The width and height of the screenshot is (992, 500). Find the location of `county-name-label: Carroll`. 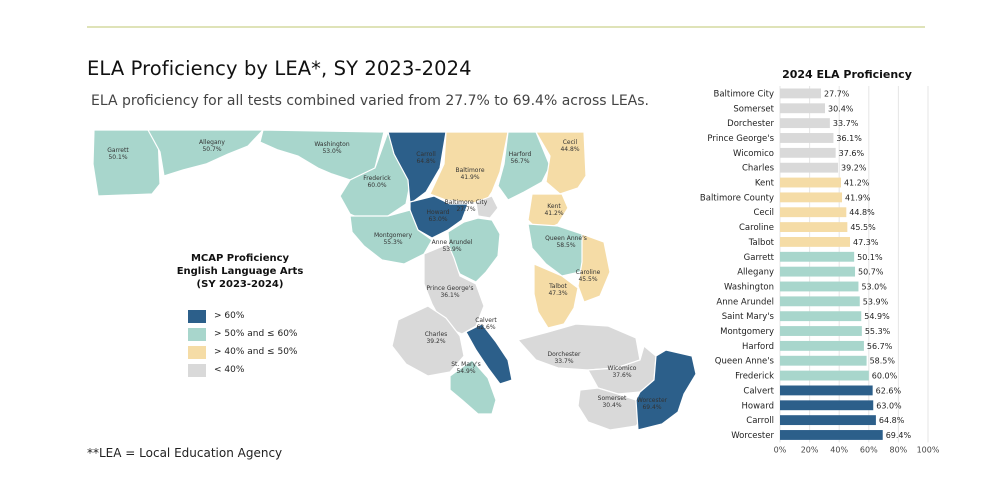

county-name-label: Carroll is located at coordinates (426, 154).